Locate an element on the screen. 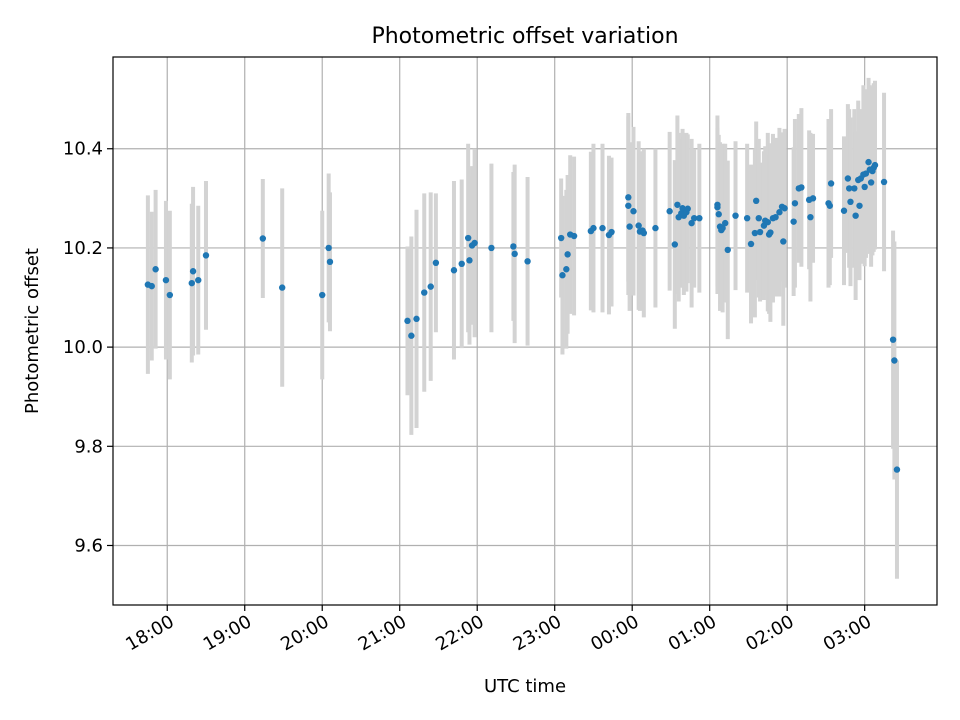 The width and height of the screenshot is (960, 720). y-tick-label: 10.2 is located at coordinates (83, 248).